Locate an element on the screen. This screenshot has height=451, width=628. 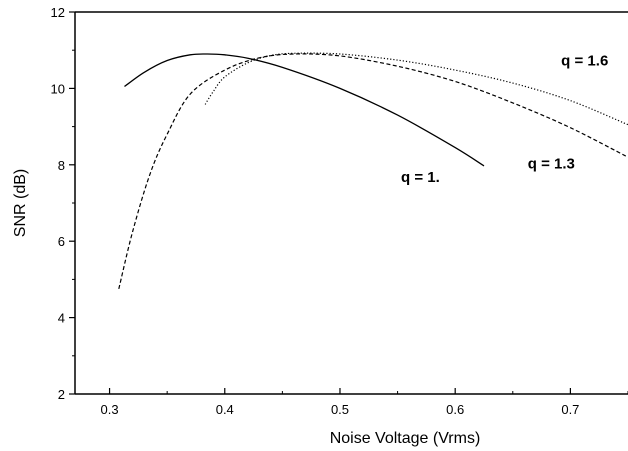
y-tick-label: 6 is located at coordinates (61, 241).